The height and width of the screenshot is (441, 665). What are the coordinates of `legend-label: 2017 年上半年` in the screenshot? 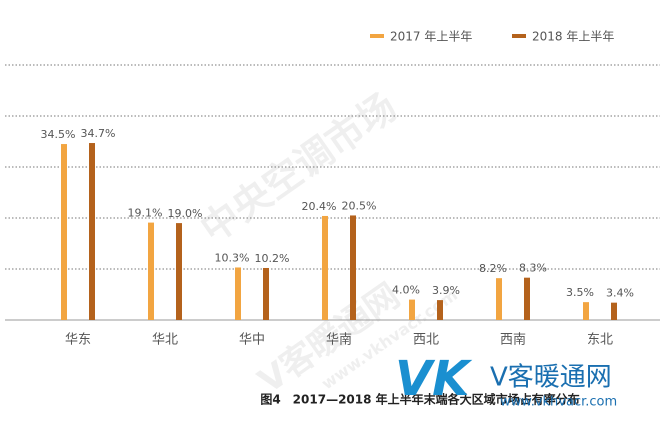 It's located at (431, 37).